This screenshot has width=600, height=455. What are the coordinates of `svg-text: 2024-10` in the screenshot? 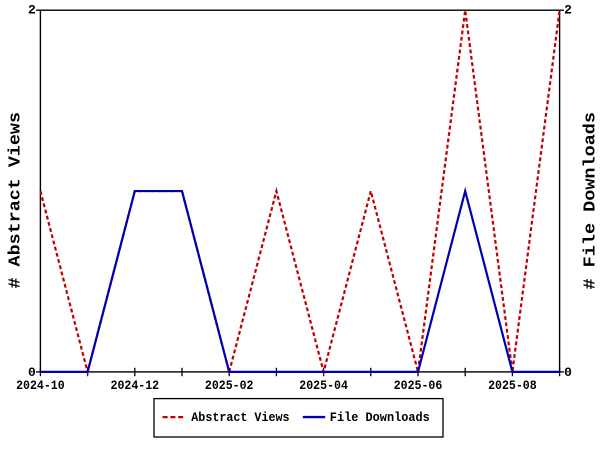 It's located at (40, 385).